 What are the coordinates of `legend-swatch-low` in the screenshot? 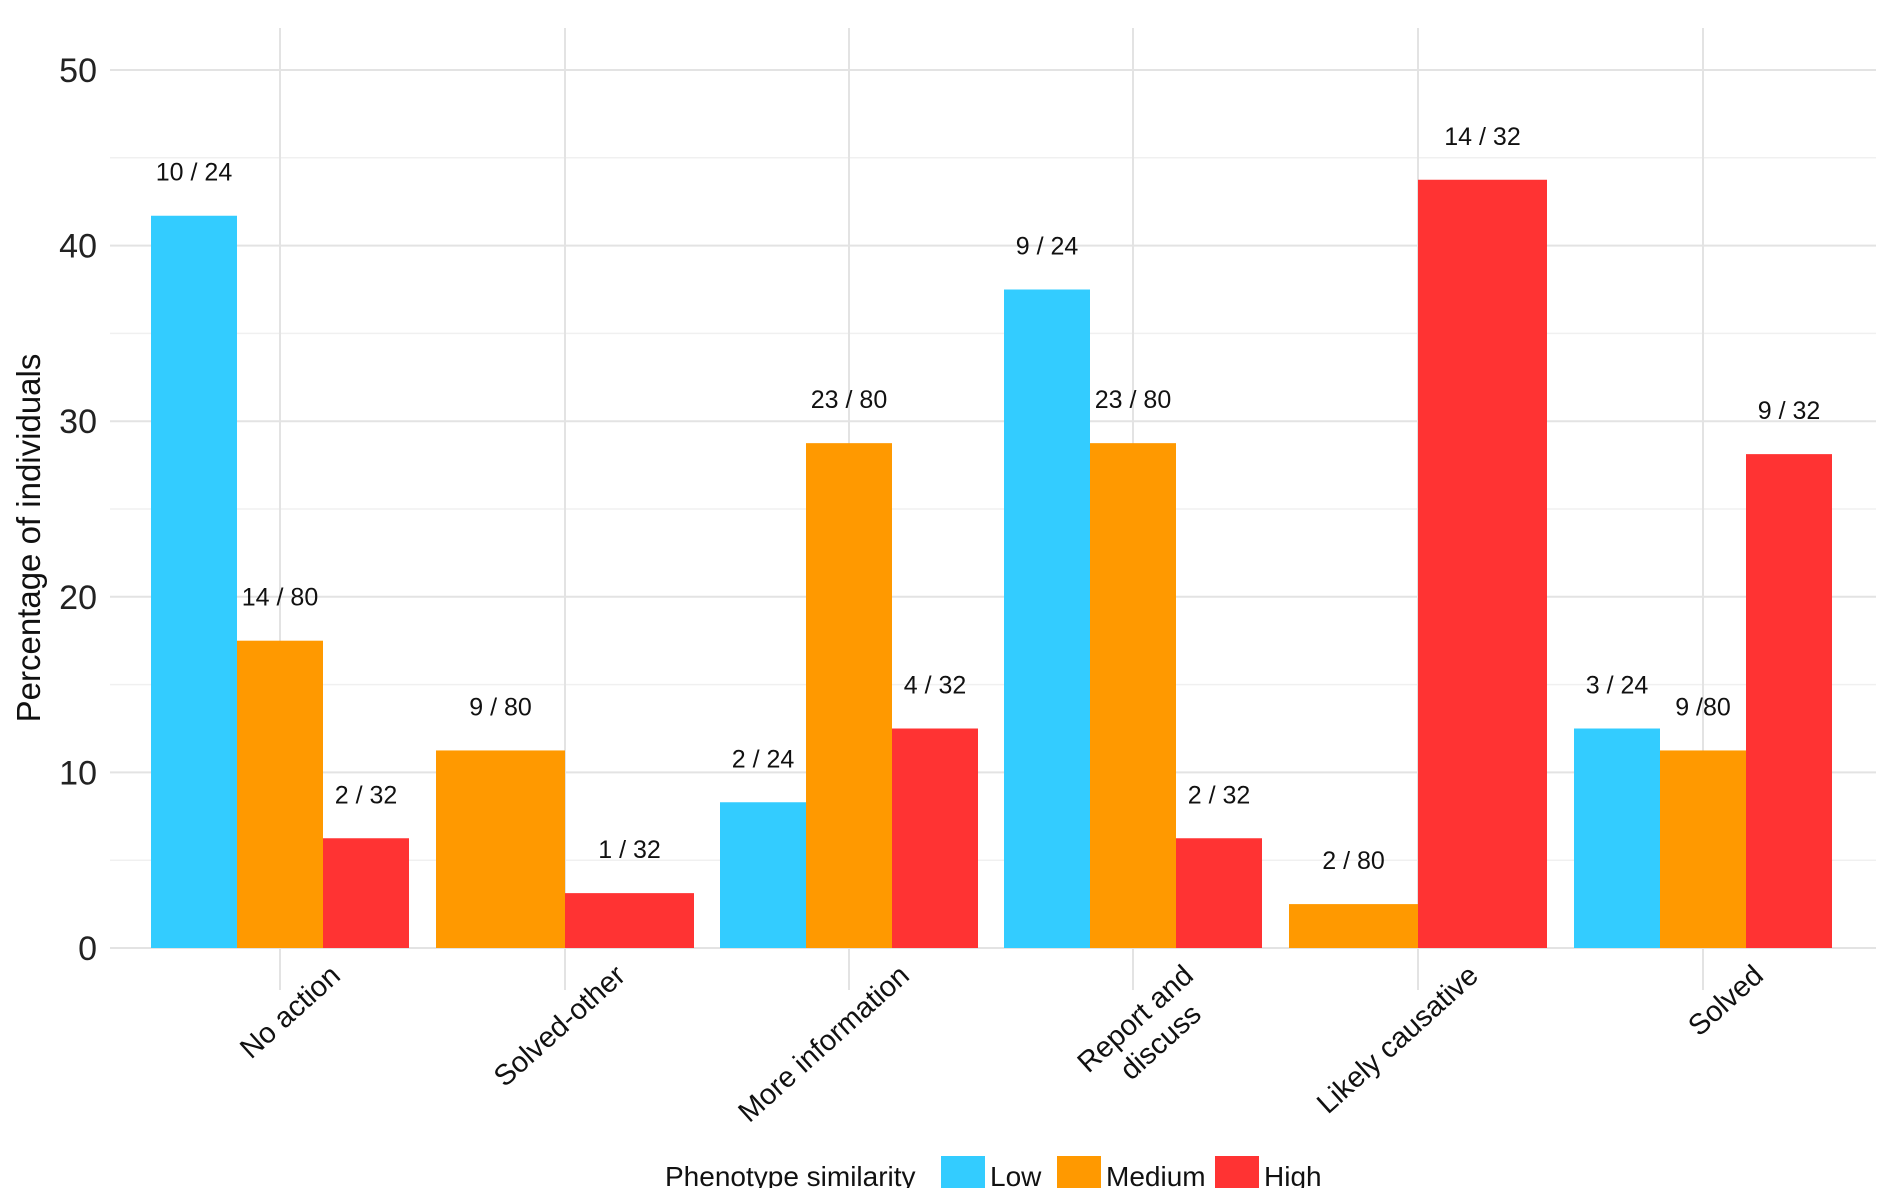 It's located at (963, 1172).